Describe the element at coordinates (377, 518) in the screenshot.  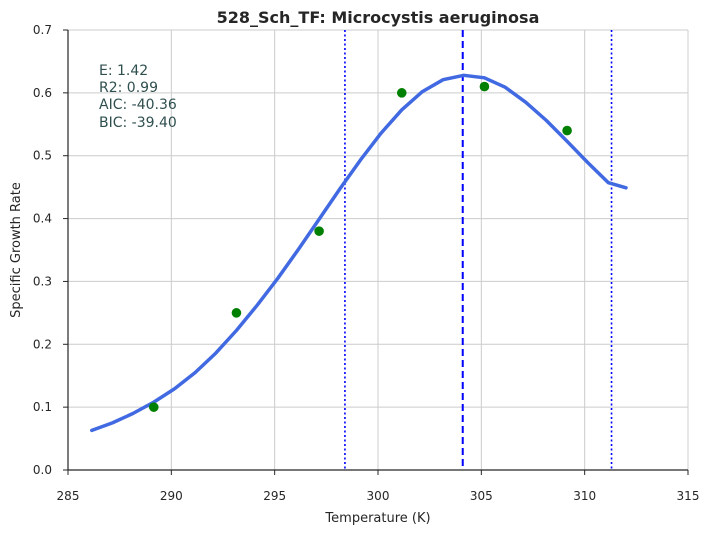
I see `x-axis-label: Temperature (K)` at that location.